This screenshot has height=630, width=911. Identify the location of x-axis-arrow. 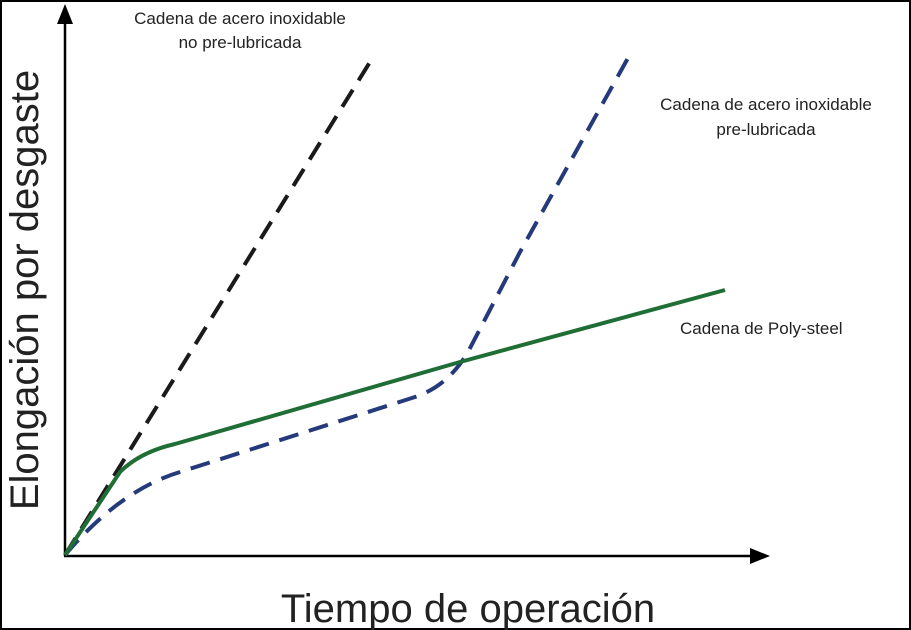
(760, 556).